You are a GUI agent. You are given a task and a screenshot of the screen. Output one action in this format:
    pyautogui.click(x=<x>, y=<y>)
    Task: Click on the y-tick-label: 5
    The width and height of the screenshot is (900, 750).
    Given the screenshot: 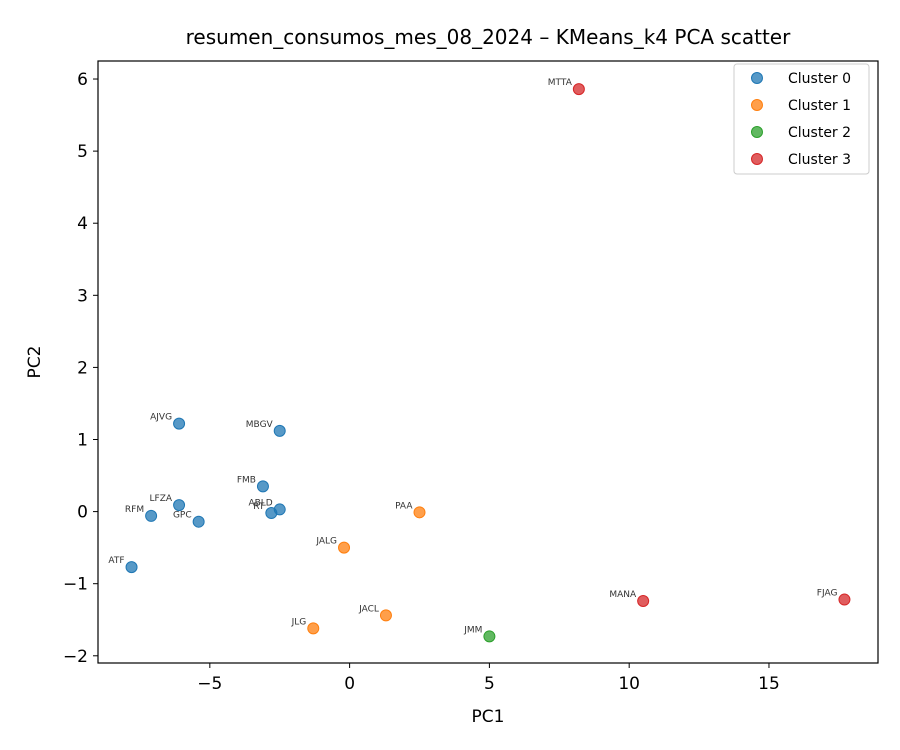 What is the action you would take?
    pyautogui.click(x=82, y=152)
    